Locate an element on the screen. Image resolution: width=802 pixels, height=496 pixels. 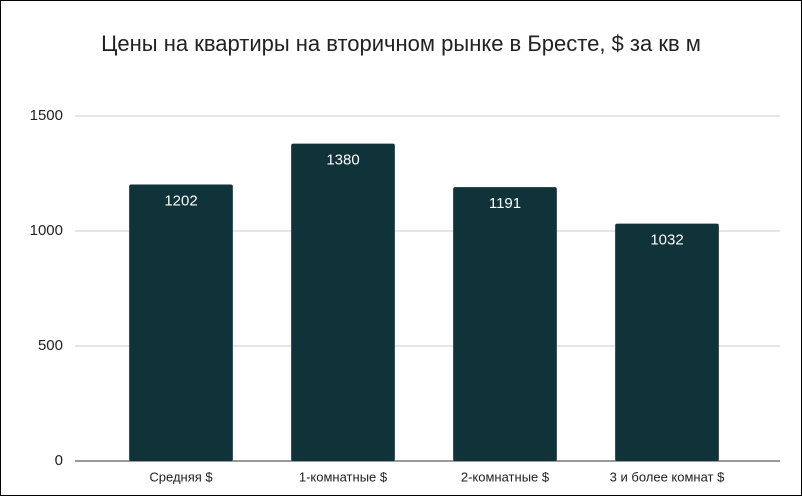
y-tick-label: 1500 is located at coordinates (46, 115).